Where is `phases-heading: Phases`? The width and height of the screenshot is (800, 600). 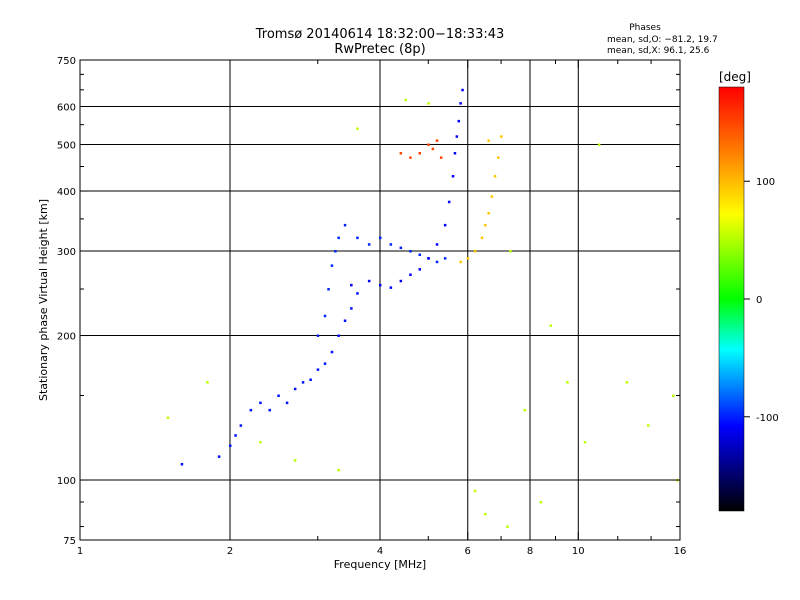 phases-heading: Phases is located at coordinates (645, 28).